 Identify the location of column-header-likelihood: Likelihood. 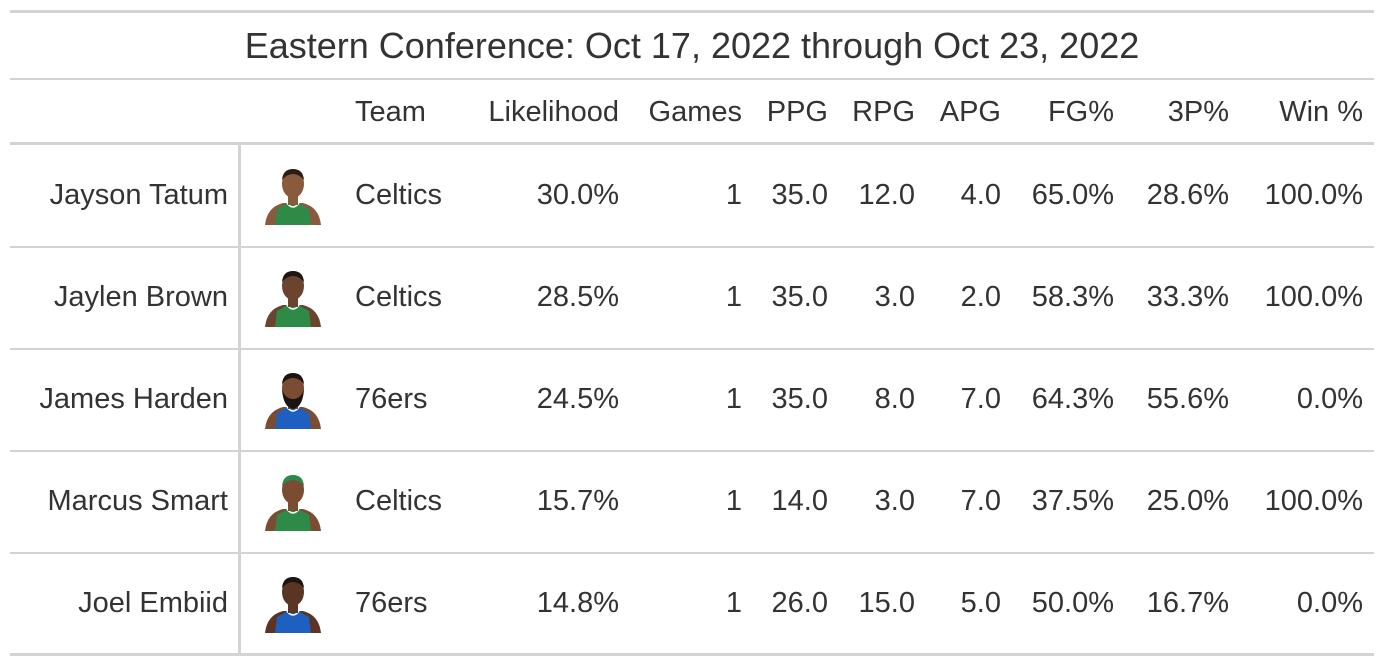
(553, 112).